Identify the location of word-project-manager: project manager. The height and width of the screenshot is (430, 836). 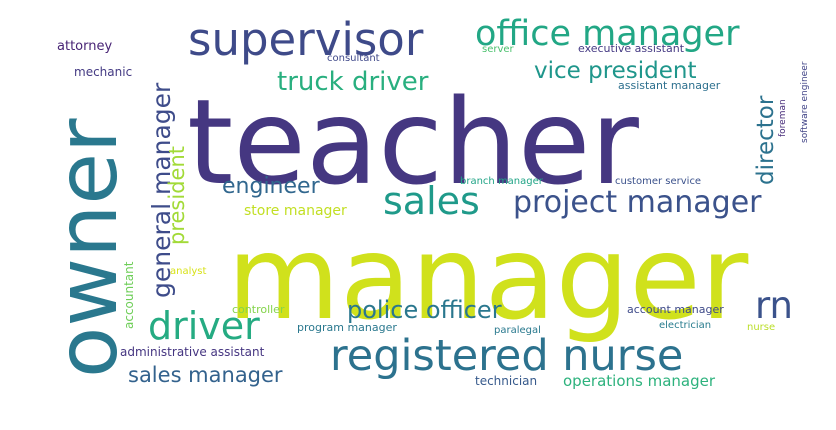
(637, 202).